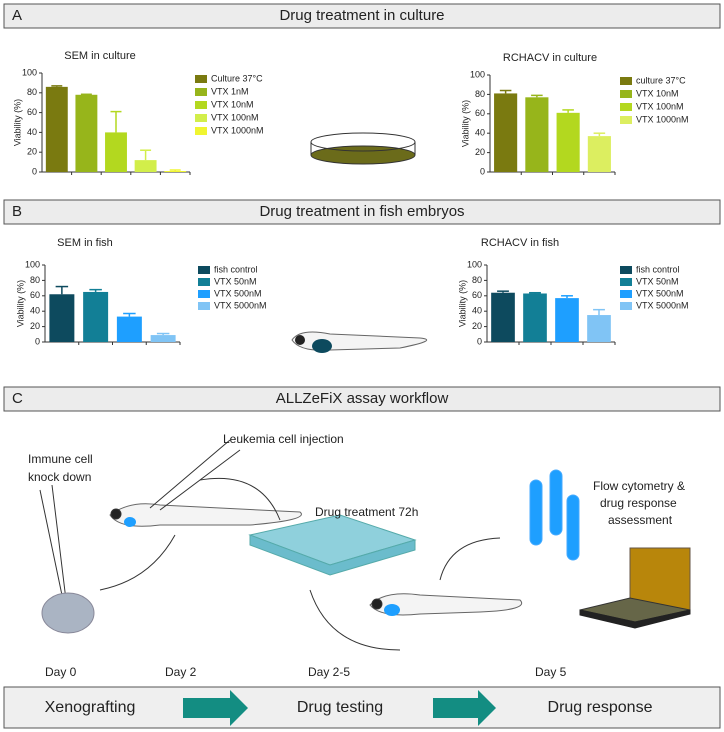  What do you see at coordinates (639, 486) in the screenshot?
I see `step-label: Flow cytometry &` at bounding box center [639, 486].